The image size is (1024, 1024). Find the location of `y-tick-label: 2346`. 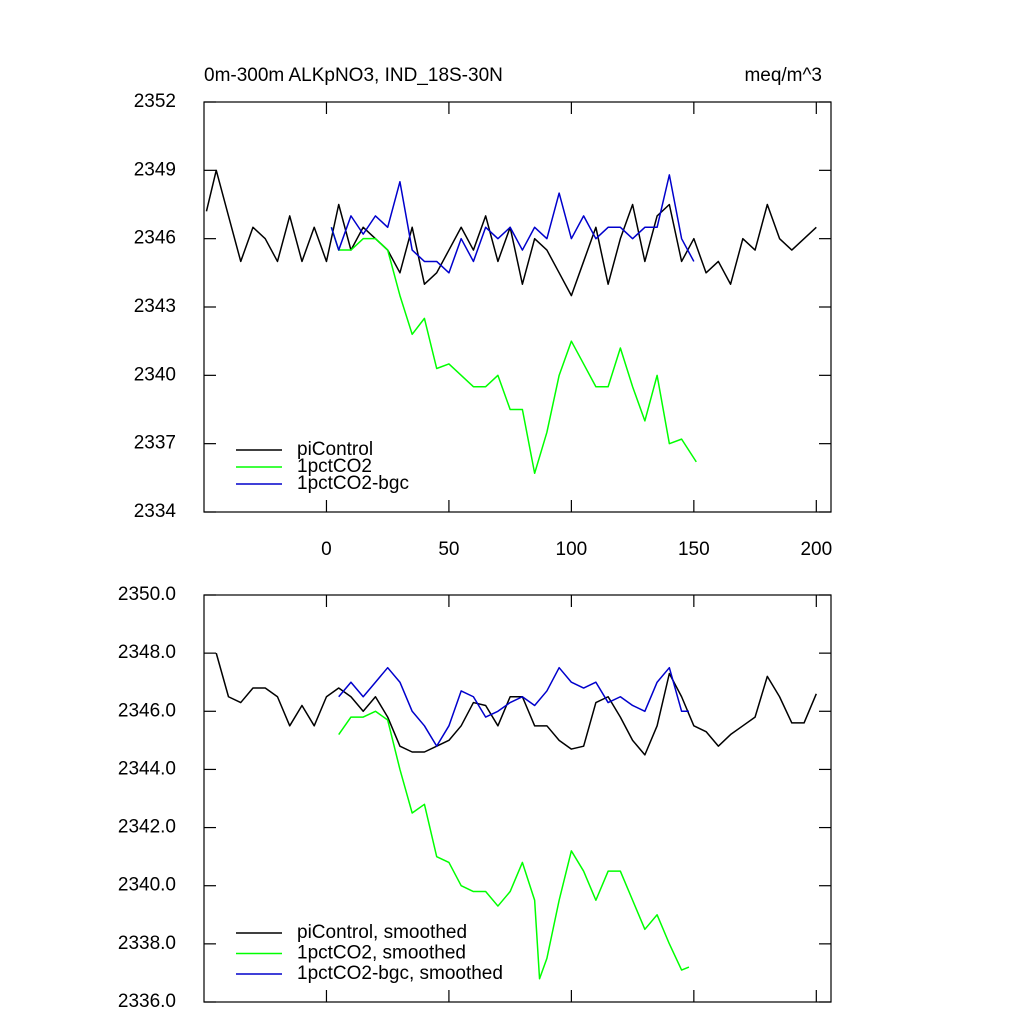

y-tick-label: 2346 is located at coordinates (155, 238).